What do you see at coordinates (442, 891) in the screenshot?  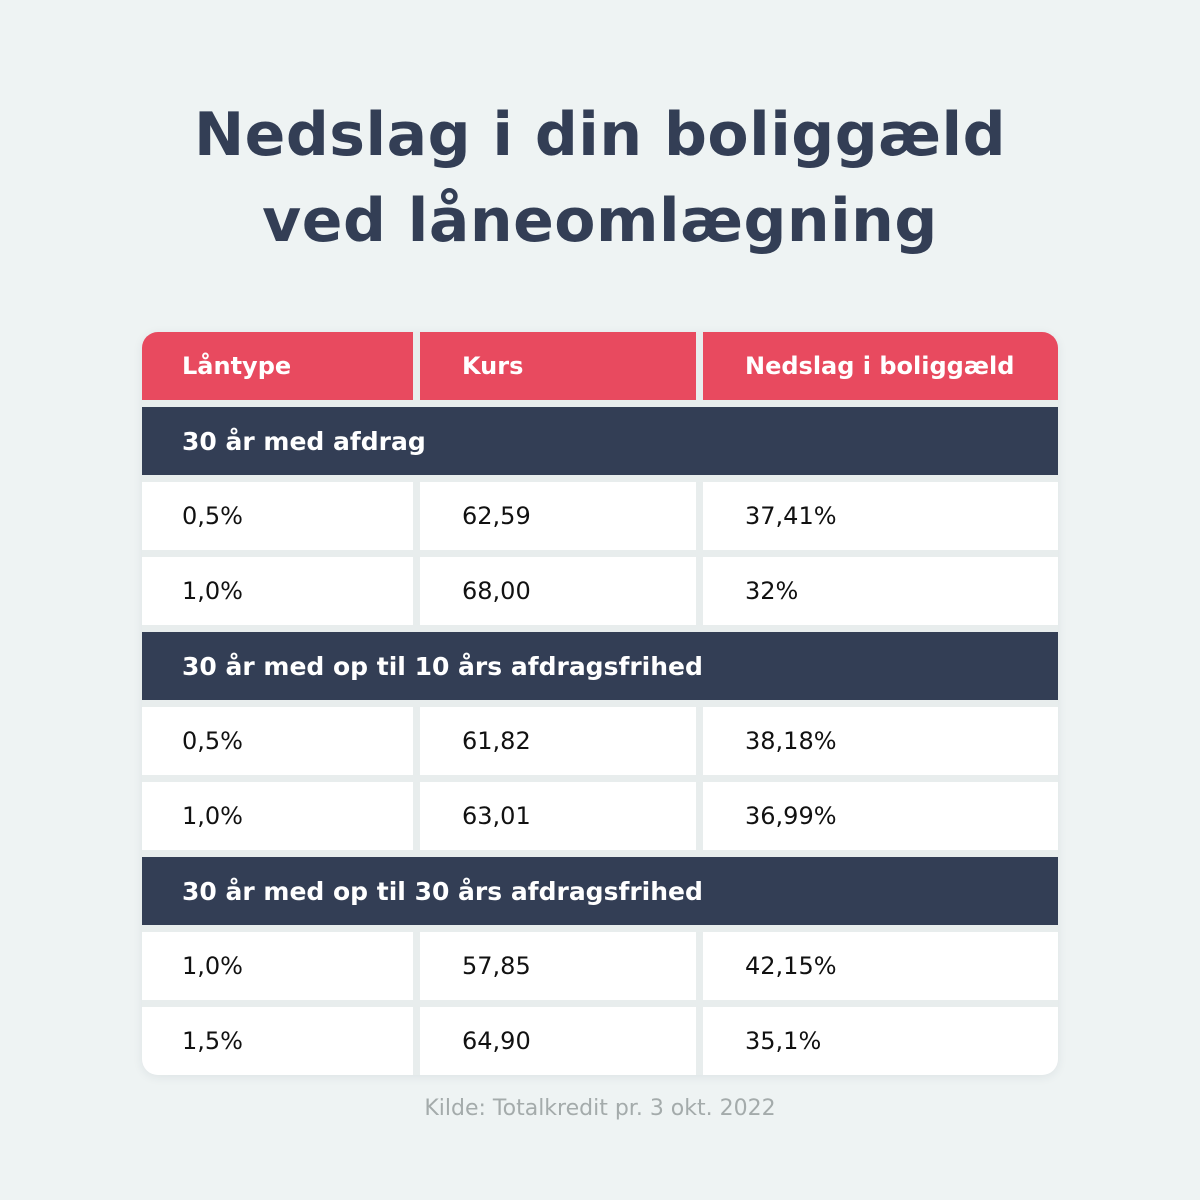 I see `group-label: 30 år med op til 30 års afdragsfrihed` at bounding box center [442, 891].